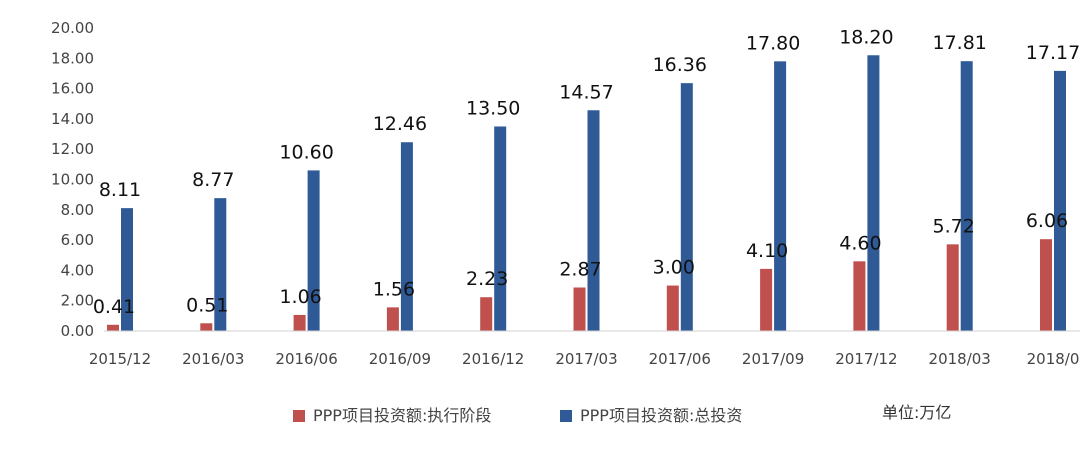 This screenshot has height=463, width=1080. Describe the element at coordinates (661, 415) in the screenshot. I see `legend-label-total: PPP项目投资额:总投资` at that location.